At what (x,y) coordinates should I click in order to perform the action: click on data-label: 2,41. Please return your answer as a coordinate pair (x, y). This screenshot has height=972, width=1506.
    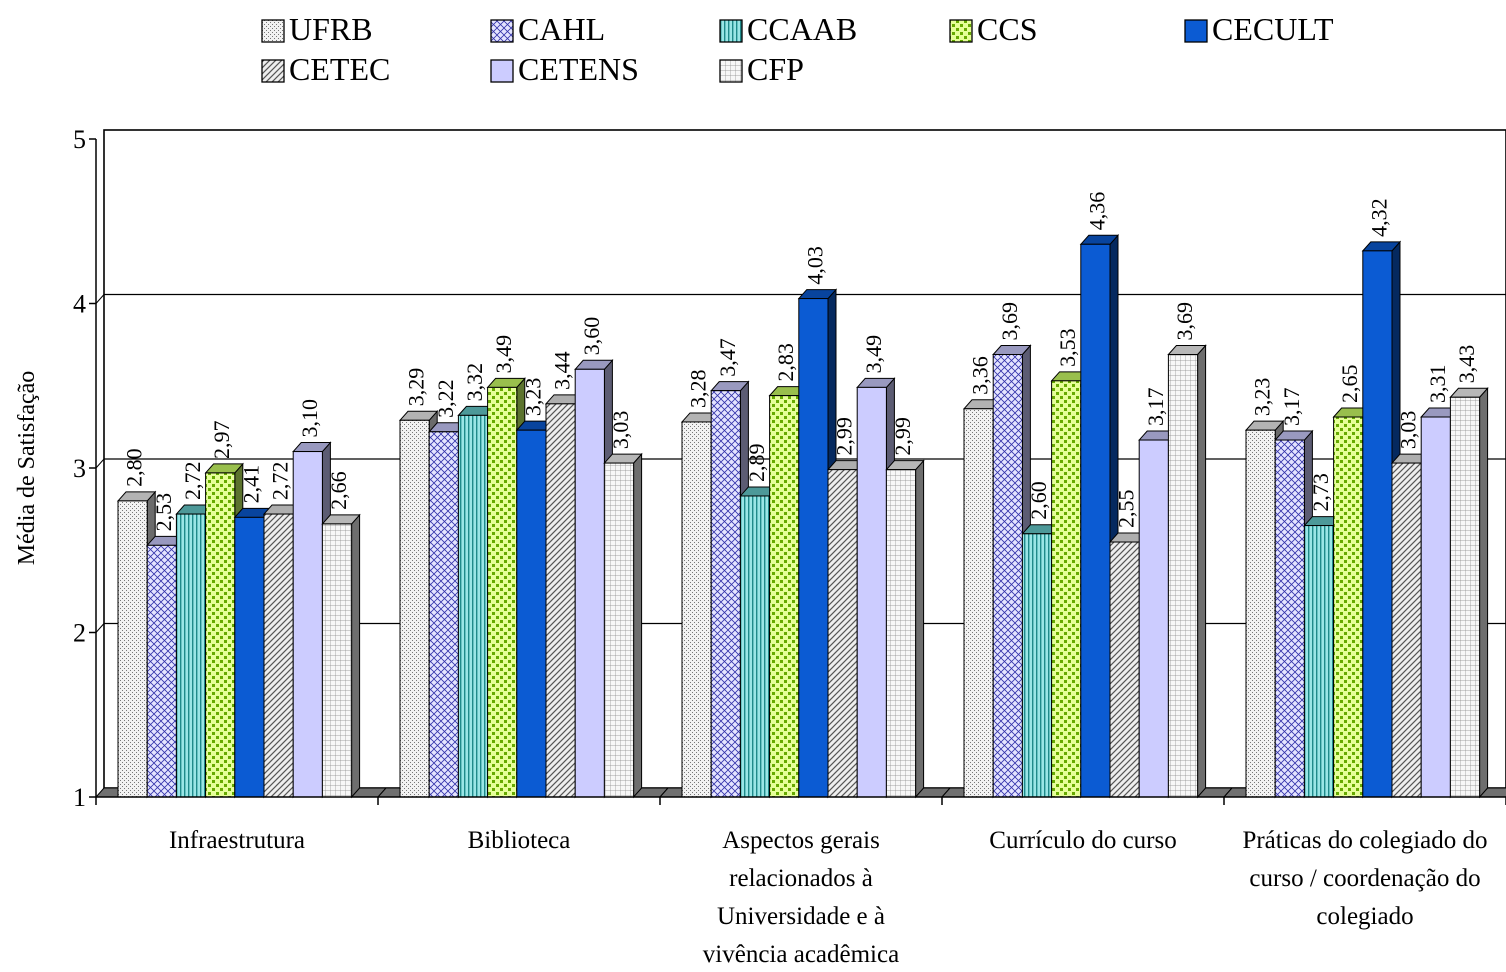
    Looking at the image, I should click on (250, 484).